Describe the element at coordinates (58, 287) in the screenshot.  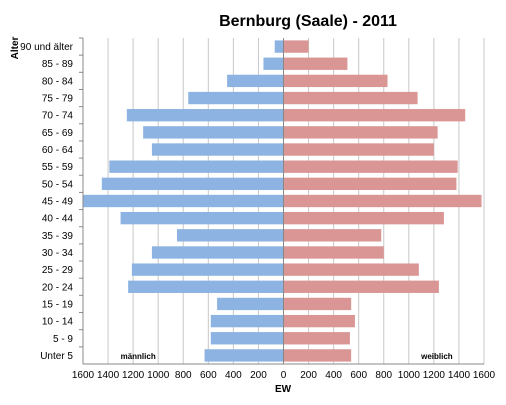
I see `y-tick-label: 20 - 24` at that location.